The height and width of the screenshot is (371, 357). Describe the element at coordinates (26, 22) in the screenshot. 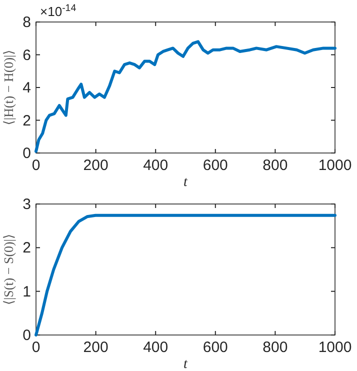

I see `y-tick-label: 8` at that location.